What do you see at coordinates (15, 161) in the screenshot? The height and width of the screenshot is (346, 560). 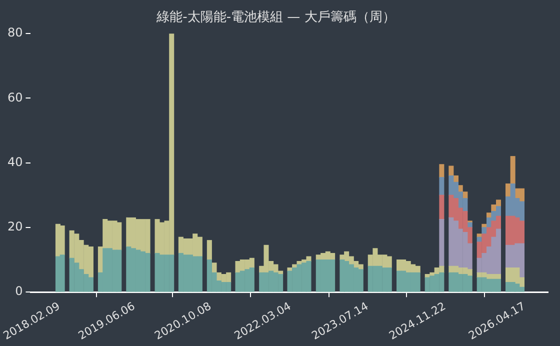 I see `y-tick-label: 40` at bounding box center [15, 161].